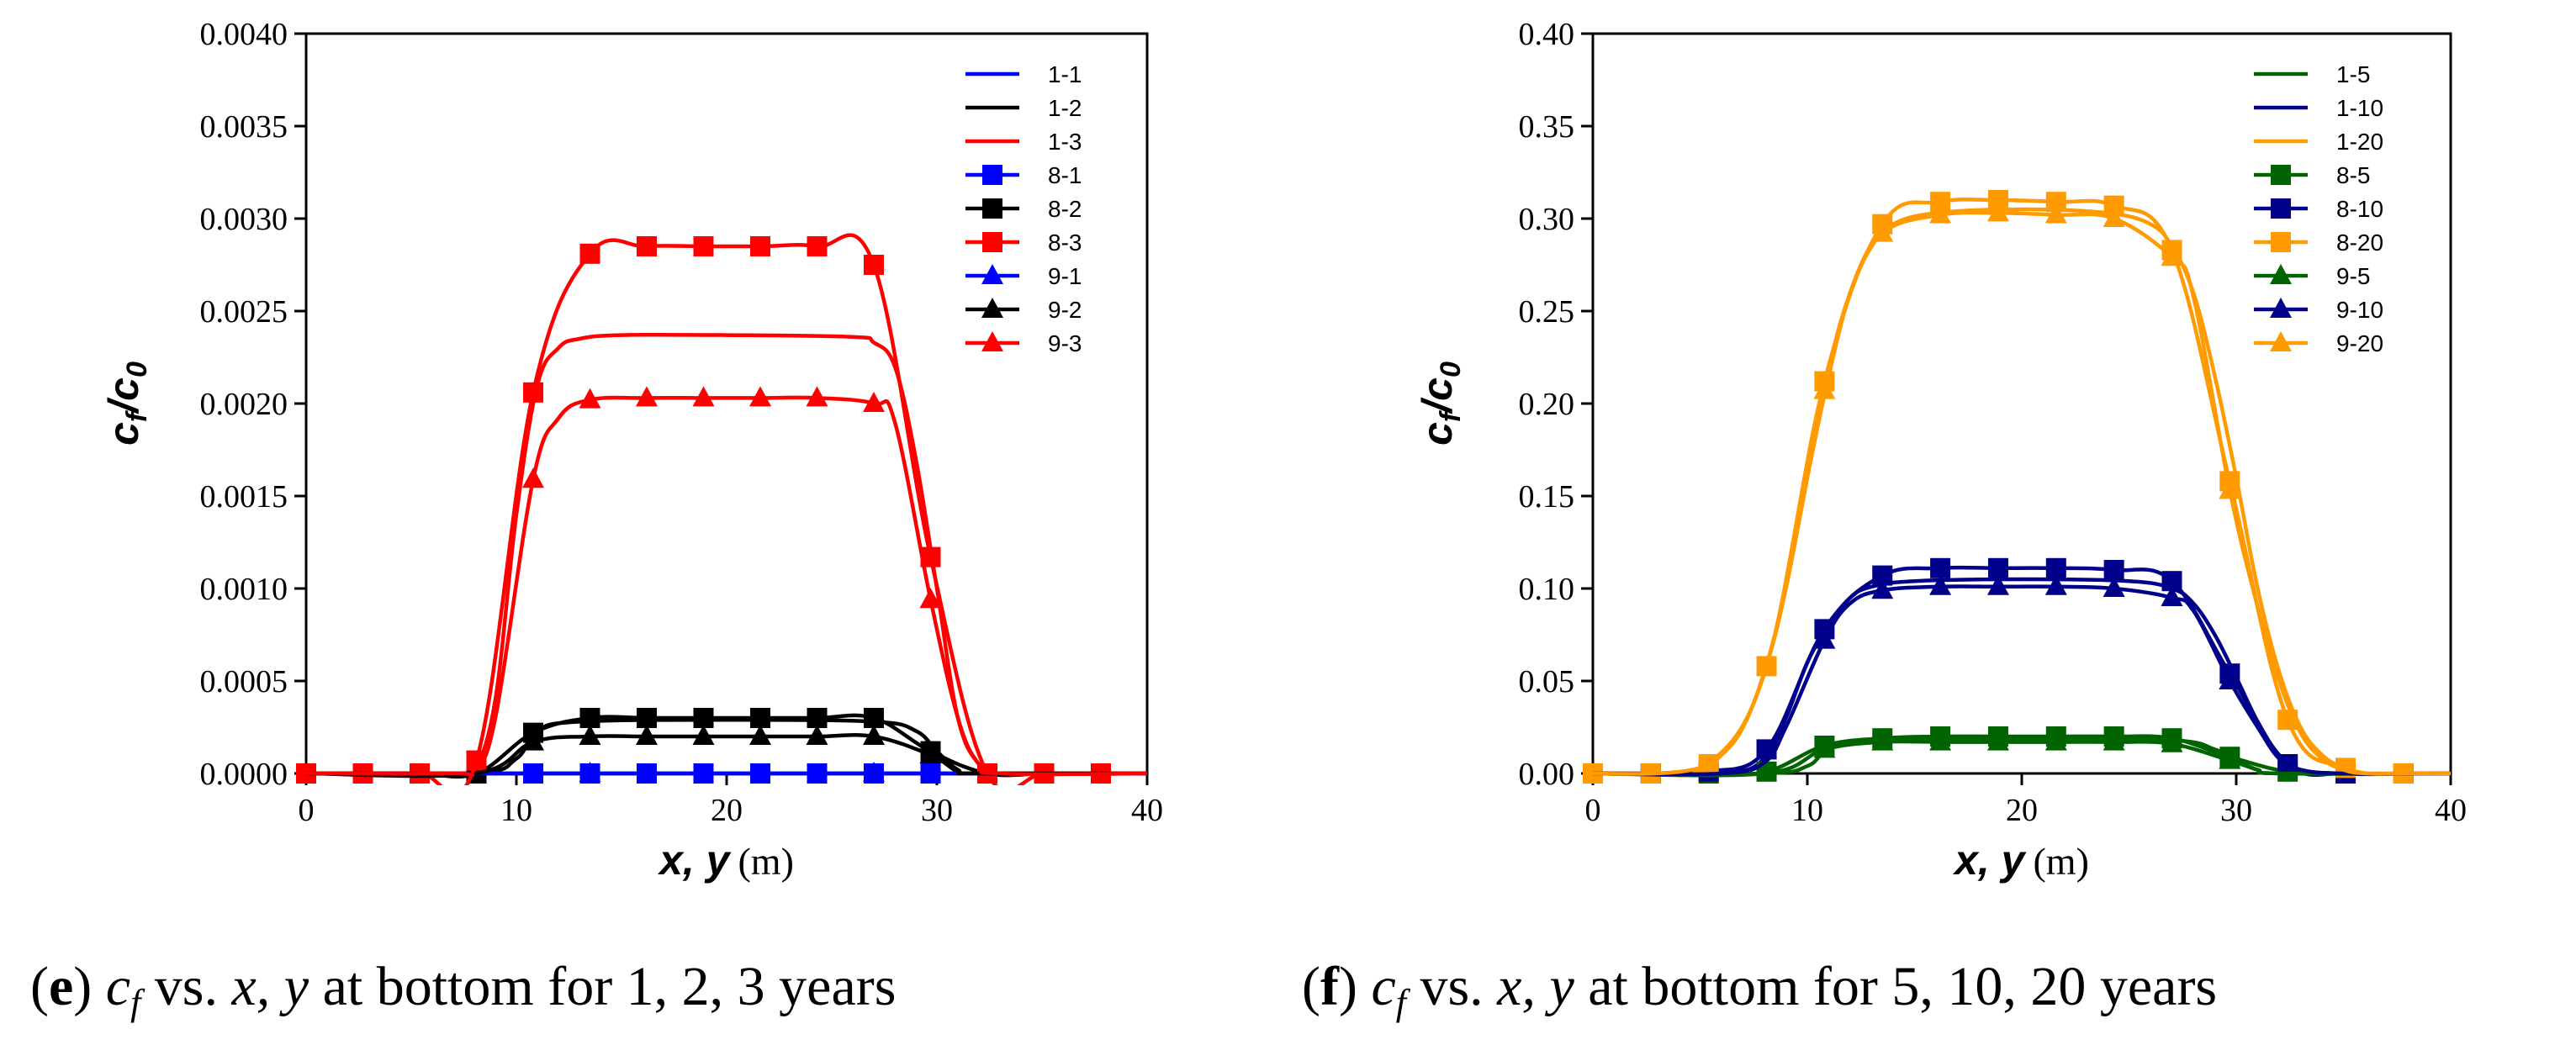 This screenshot has height=1045, width=2576. What do you see at coordinates (1807, 810) in the screenshot?
I see `x-tick-label: 10` at bounding box center [1807, 810].